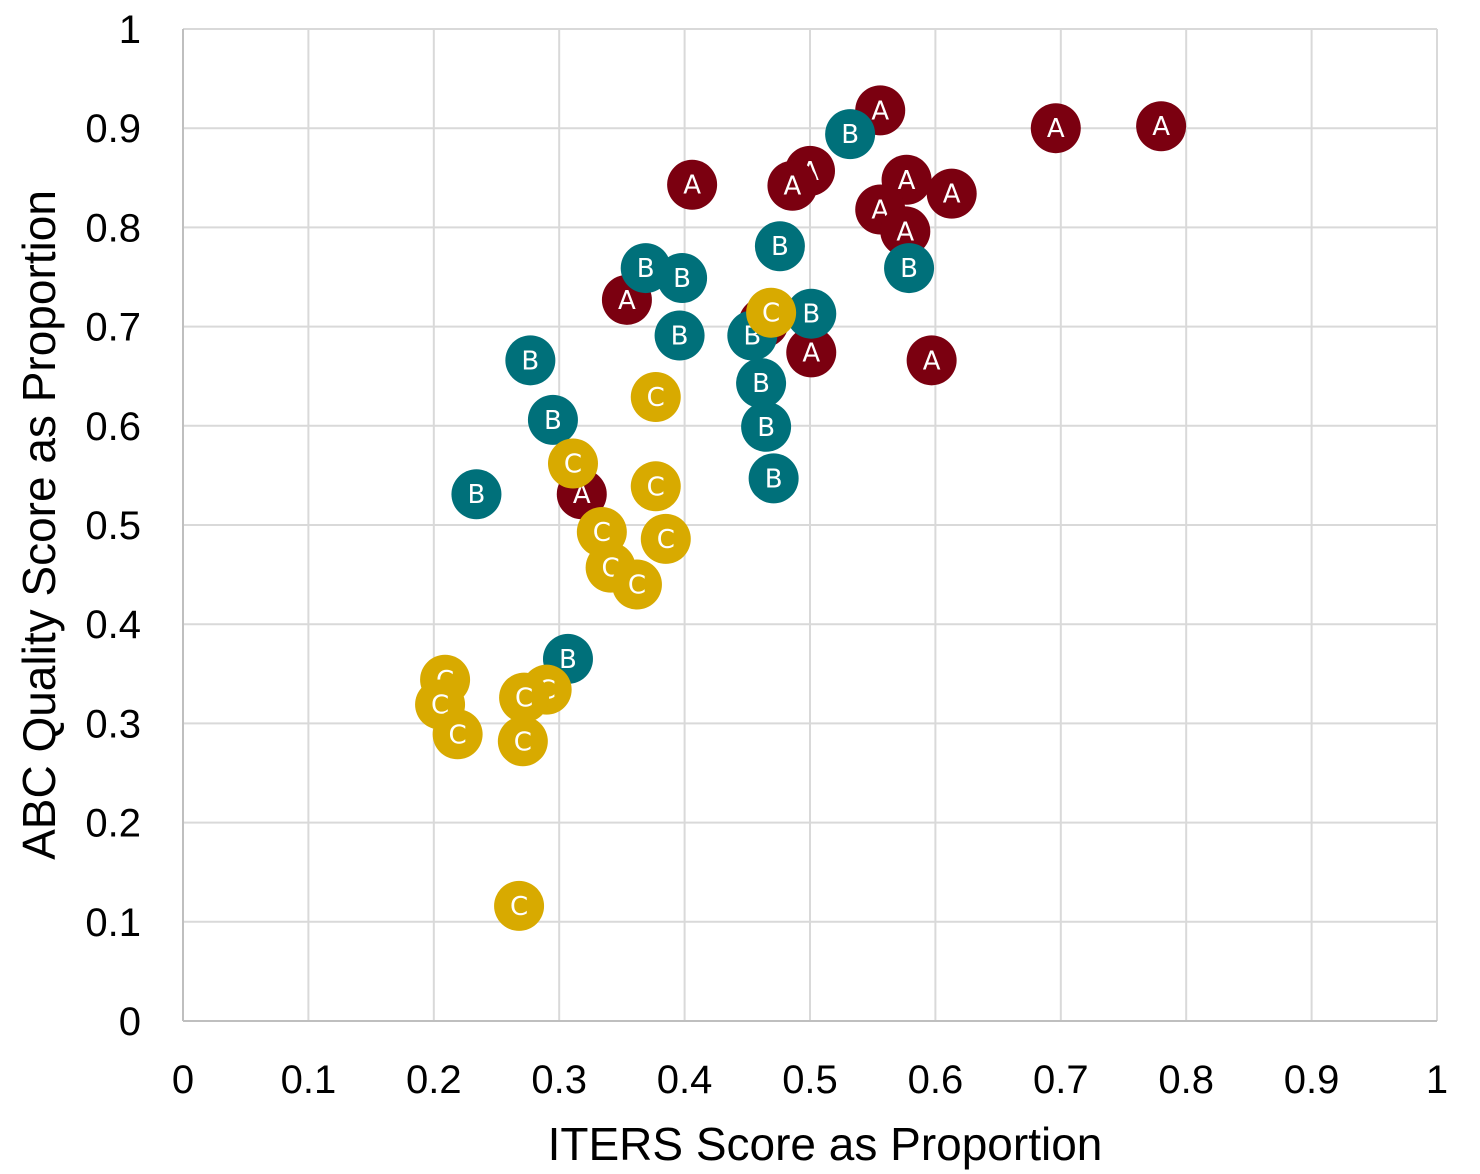  I want to click on y-tick-labels: 0 0.1 0.2 0.3 0.4 0.5 0.6 0.7 0.8 0.9 1, so click(113, 526).